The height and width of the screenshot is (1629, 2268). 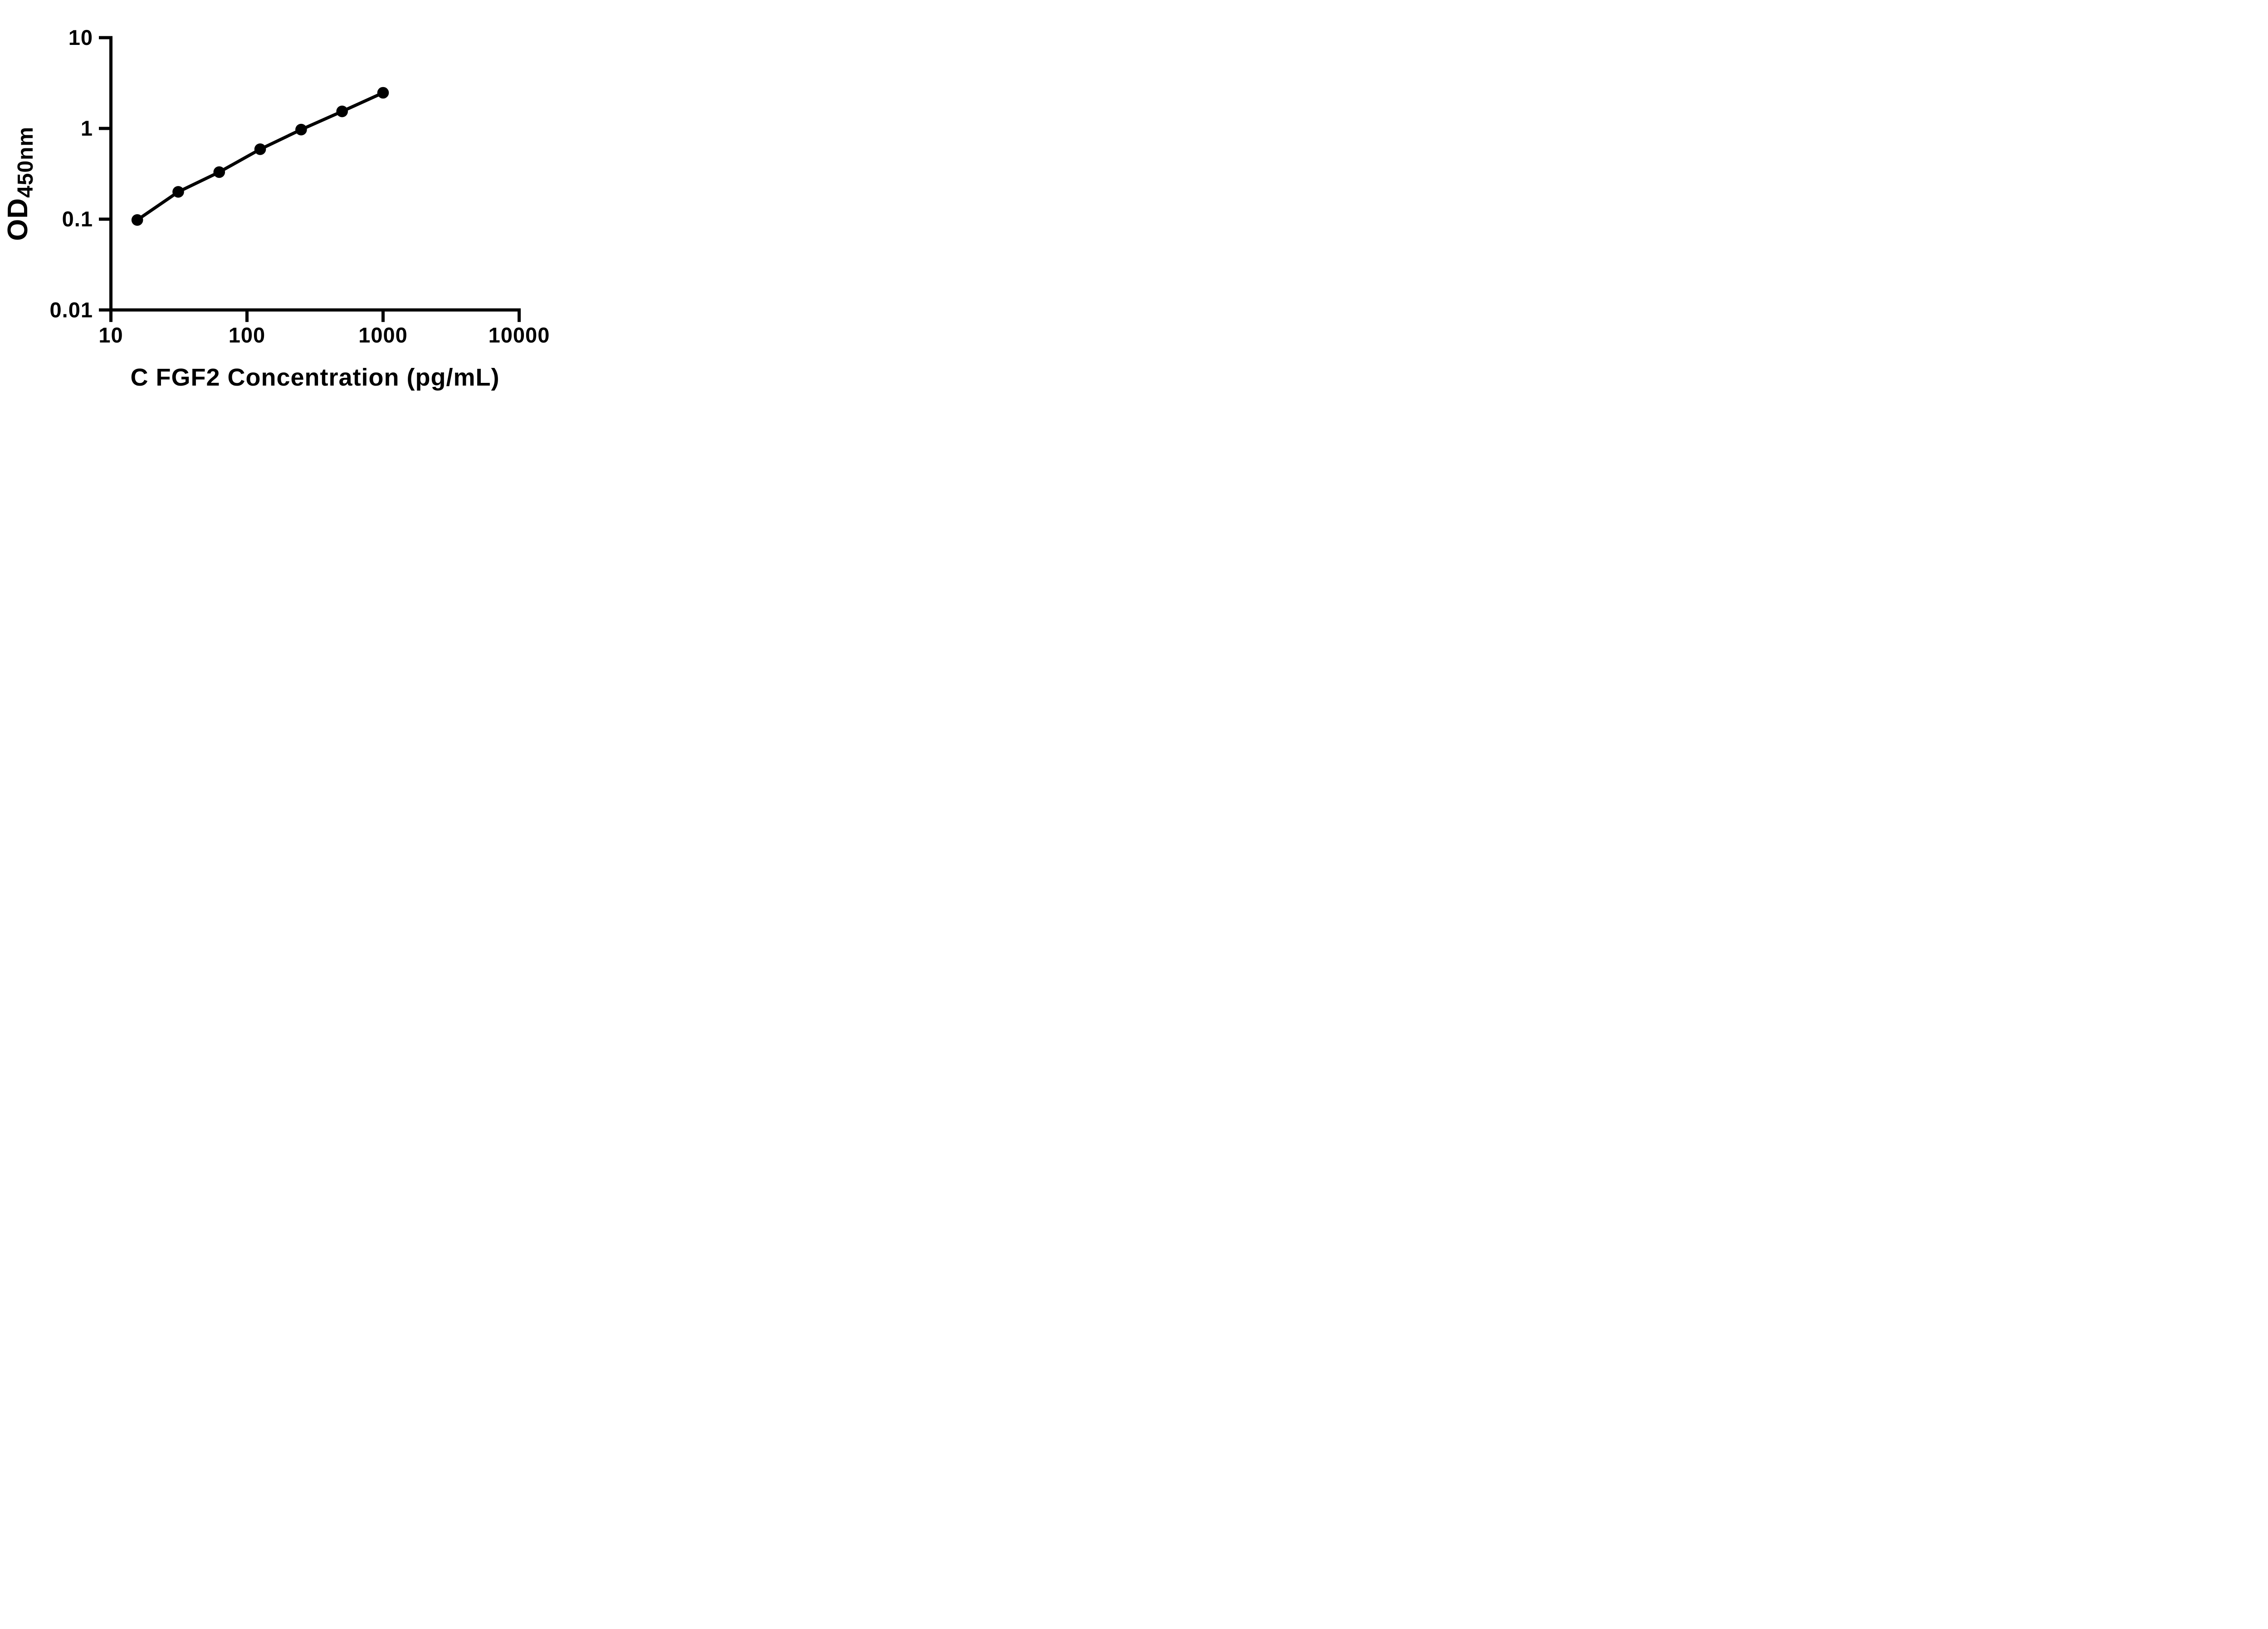 What do you see at coordinates (72, 310) in the screenshot?
I see `y-tick-label-0.01: 0.01` at bounding box center [72, 310].